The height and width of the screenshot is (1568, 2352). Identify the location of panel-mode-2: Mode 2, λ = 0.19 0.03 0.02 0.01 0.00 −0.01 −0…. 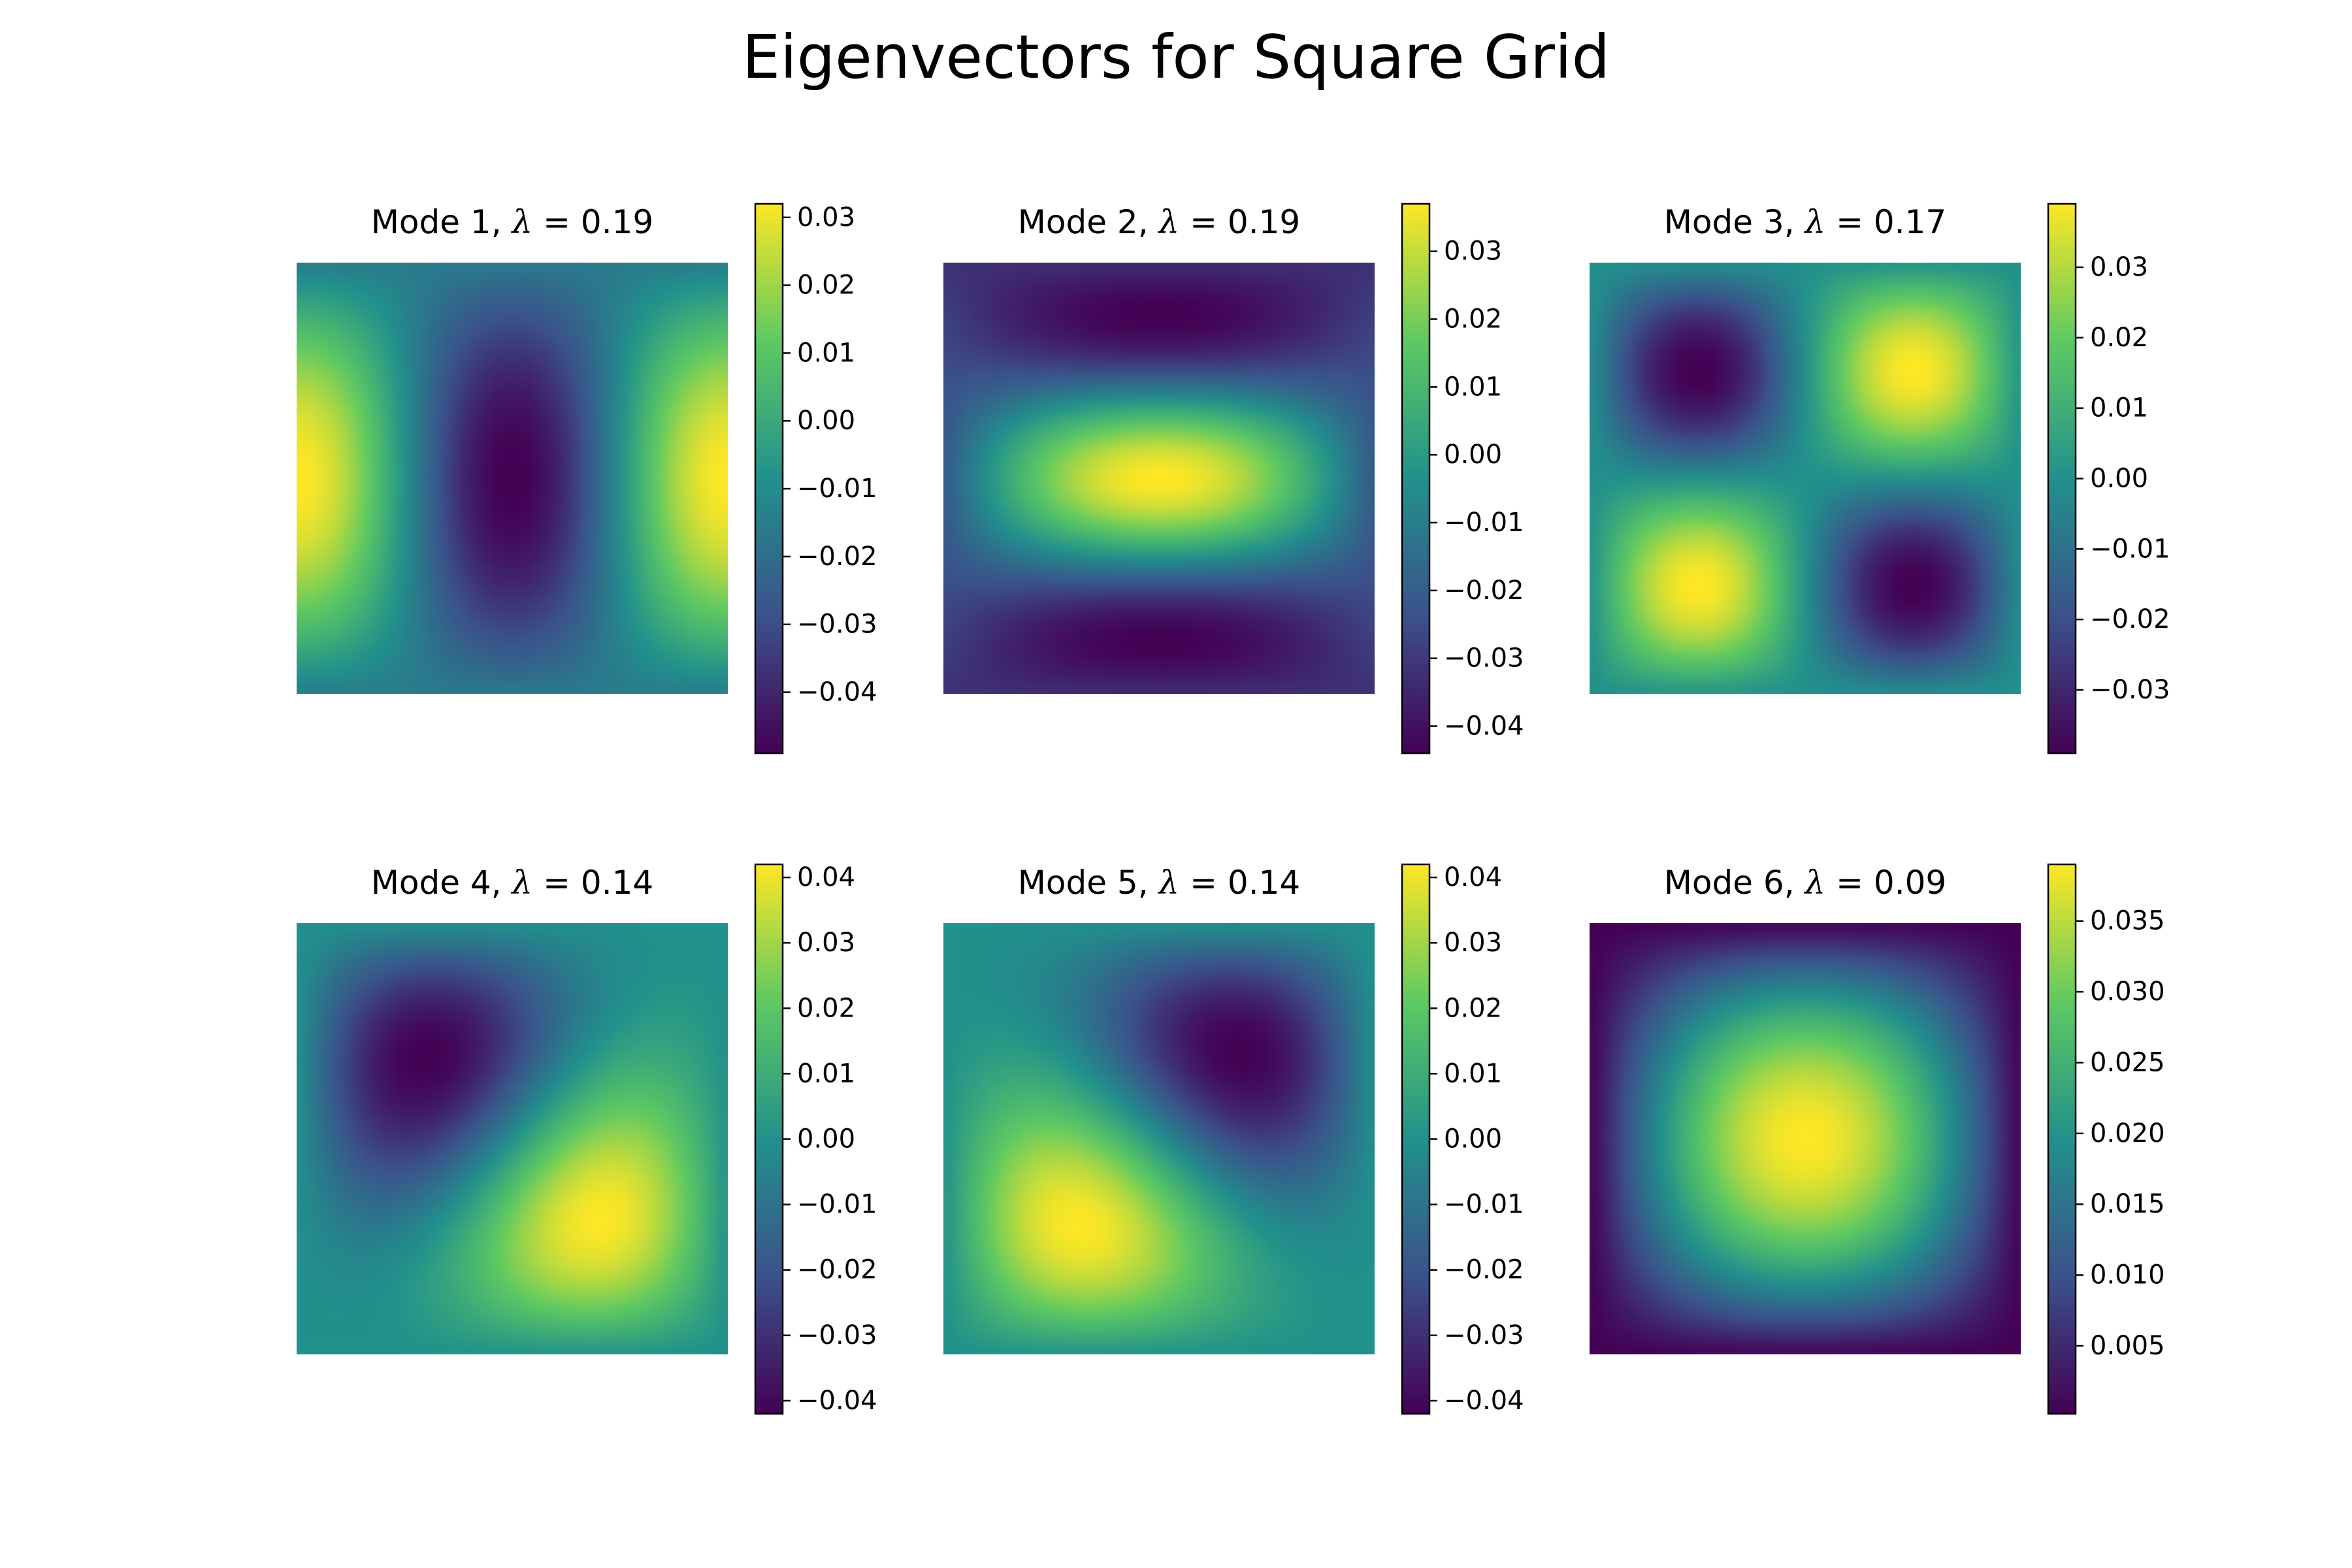
(1270, 529).